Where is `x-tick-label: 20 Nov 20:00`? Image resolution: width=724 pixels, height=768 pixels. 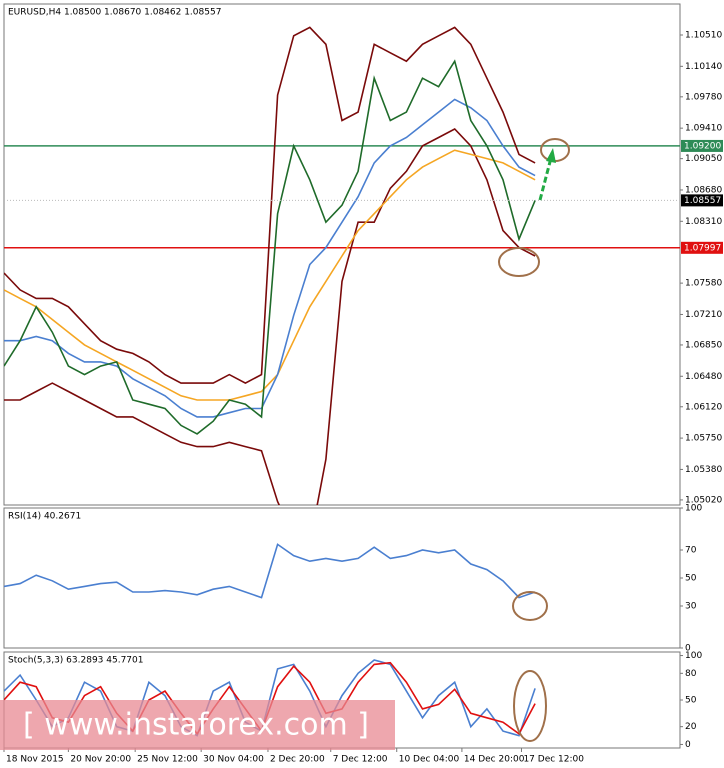
x-tick-label: 20 Nov 20:00 is located at coordinates (100, 760).